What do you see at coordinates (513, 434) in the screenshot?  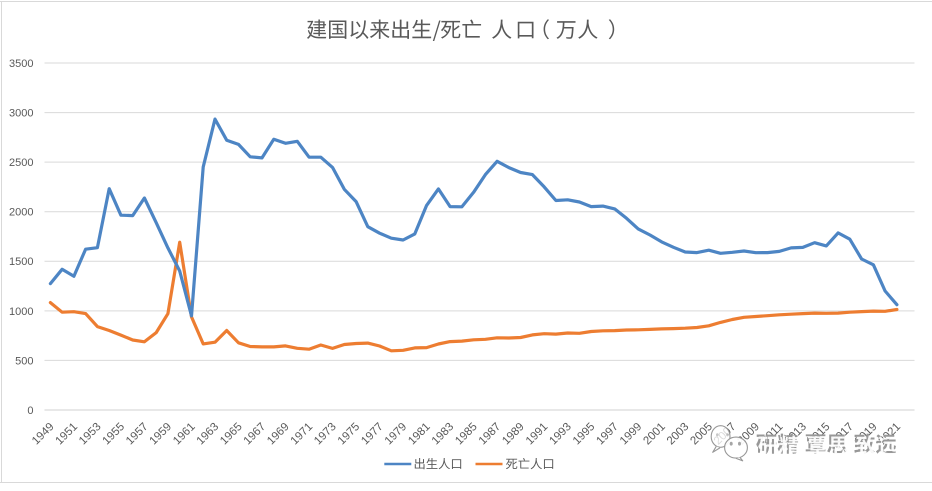 I see `svg-text: 1989` at bounding box center [513, 434].